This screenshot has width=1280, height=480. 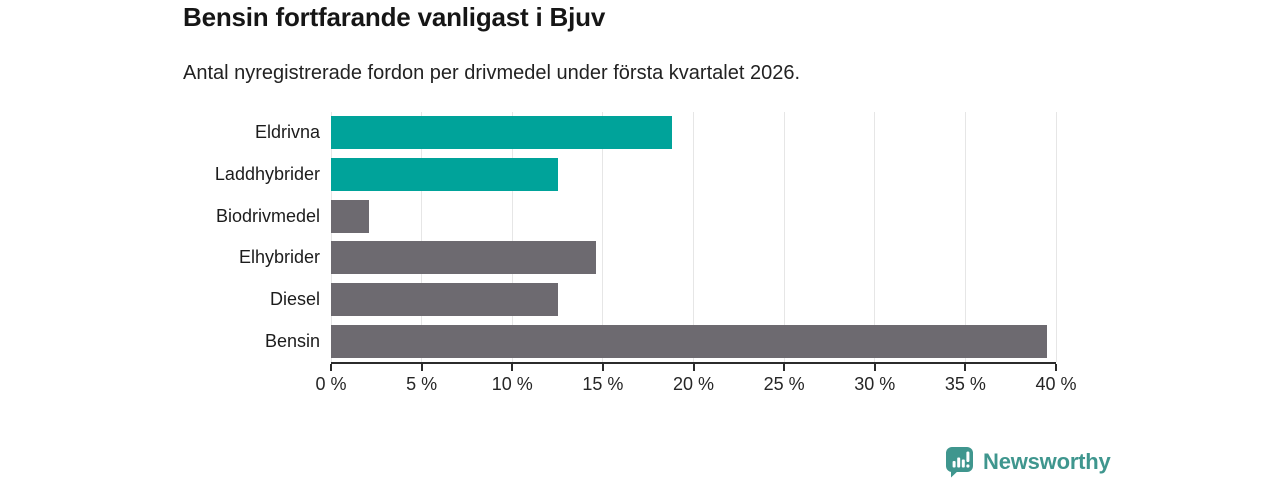 I want to click on bar-row: Bensin, so click(x=619, y=341).